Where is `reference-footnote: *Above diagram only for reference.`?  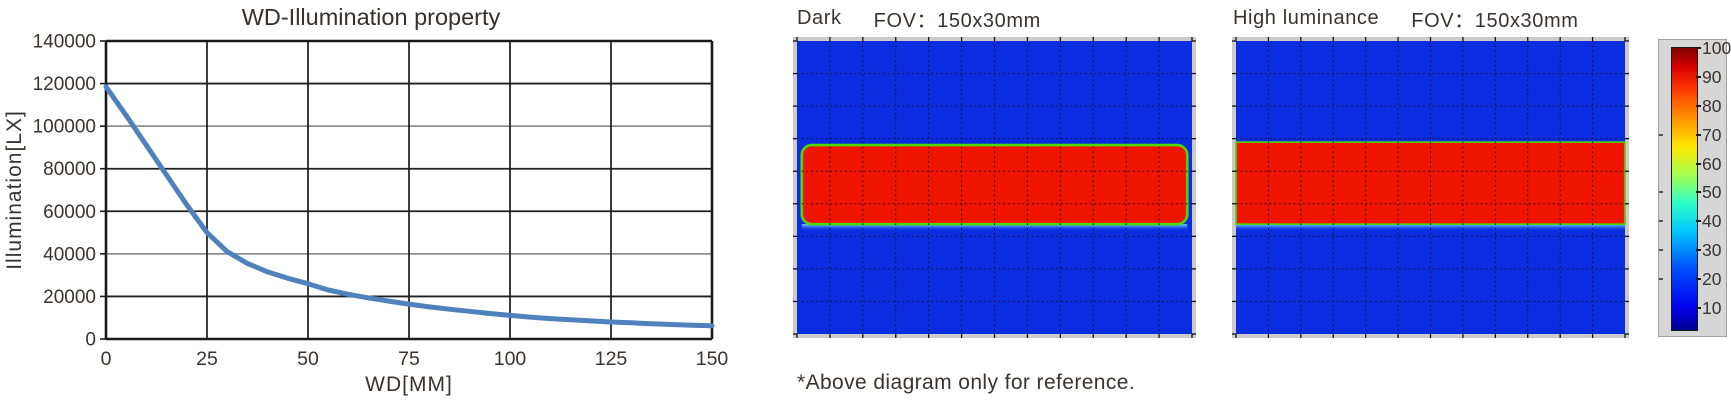 reference-footnote: *Above diagram only for reference. is located at coordinates (966, 382).